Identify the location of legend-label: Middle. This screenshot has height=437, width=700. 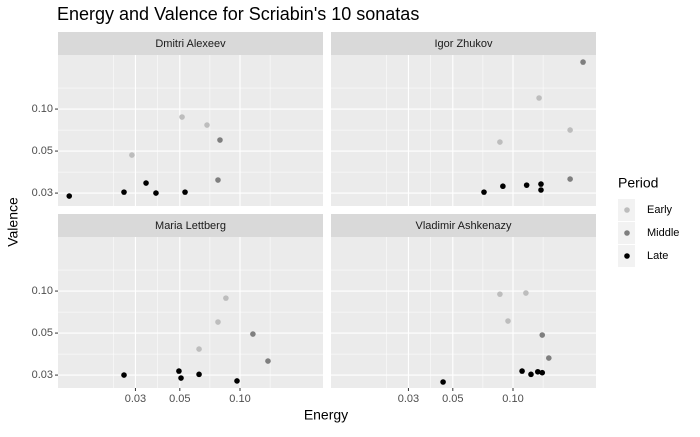
(663, 233).